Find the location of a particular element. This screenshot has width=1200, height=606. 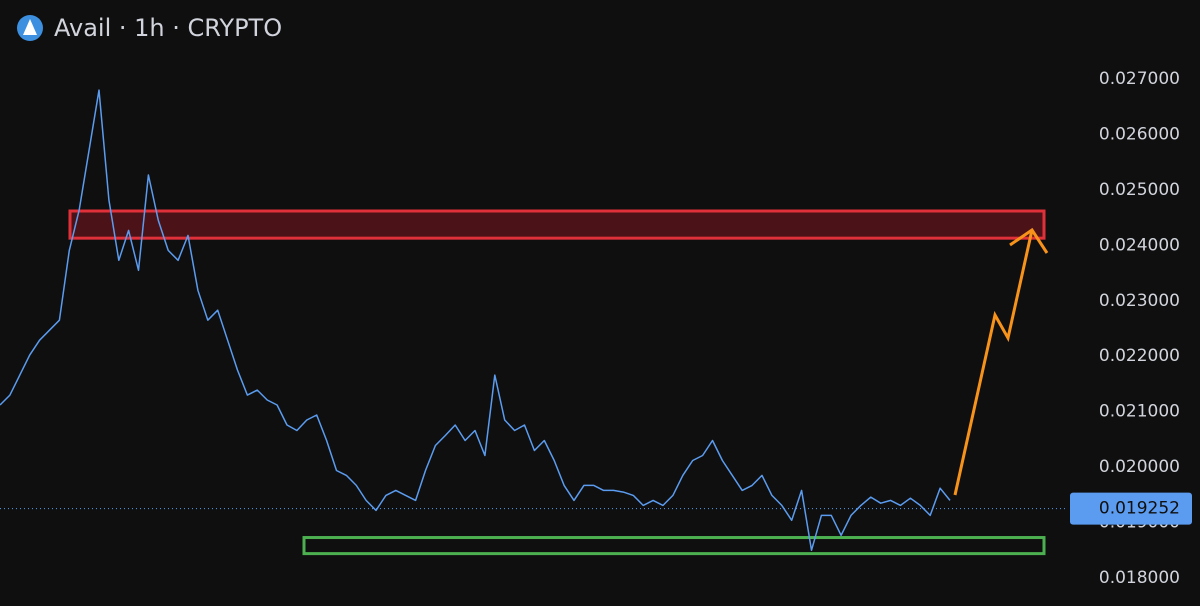

y-tick-label: 0.022000 is located at coordinates (1139, 356).